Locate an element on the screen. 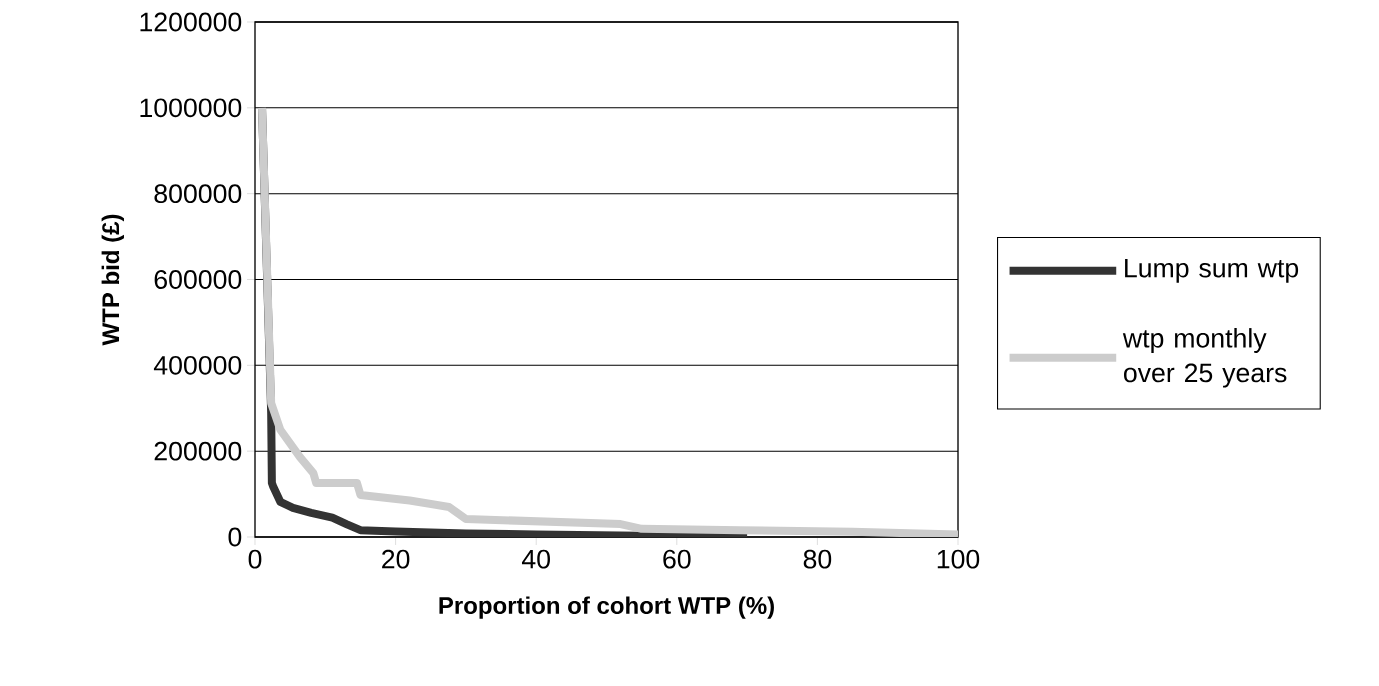 The image size is (1379, 686). y-tick-label: 0 is located at coordinates (235, 537).